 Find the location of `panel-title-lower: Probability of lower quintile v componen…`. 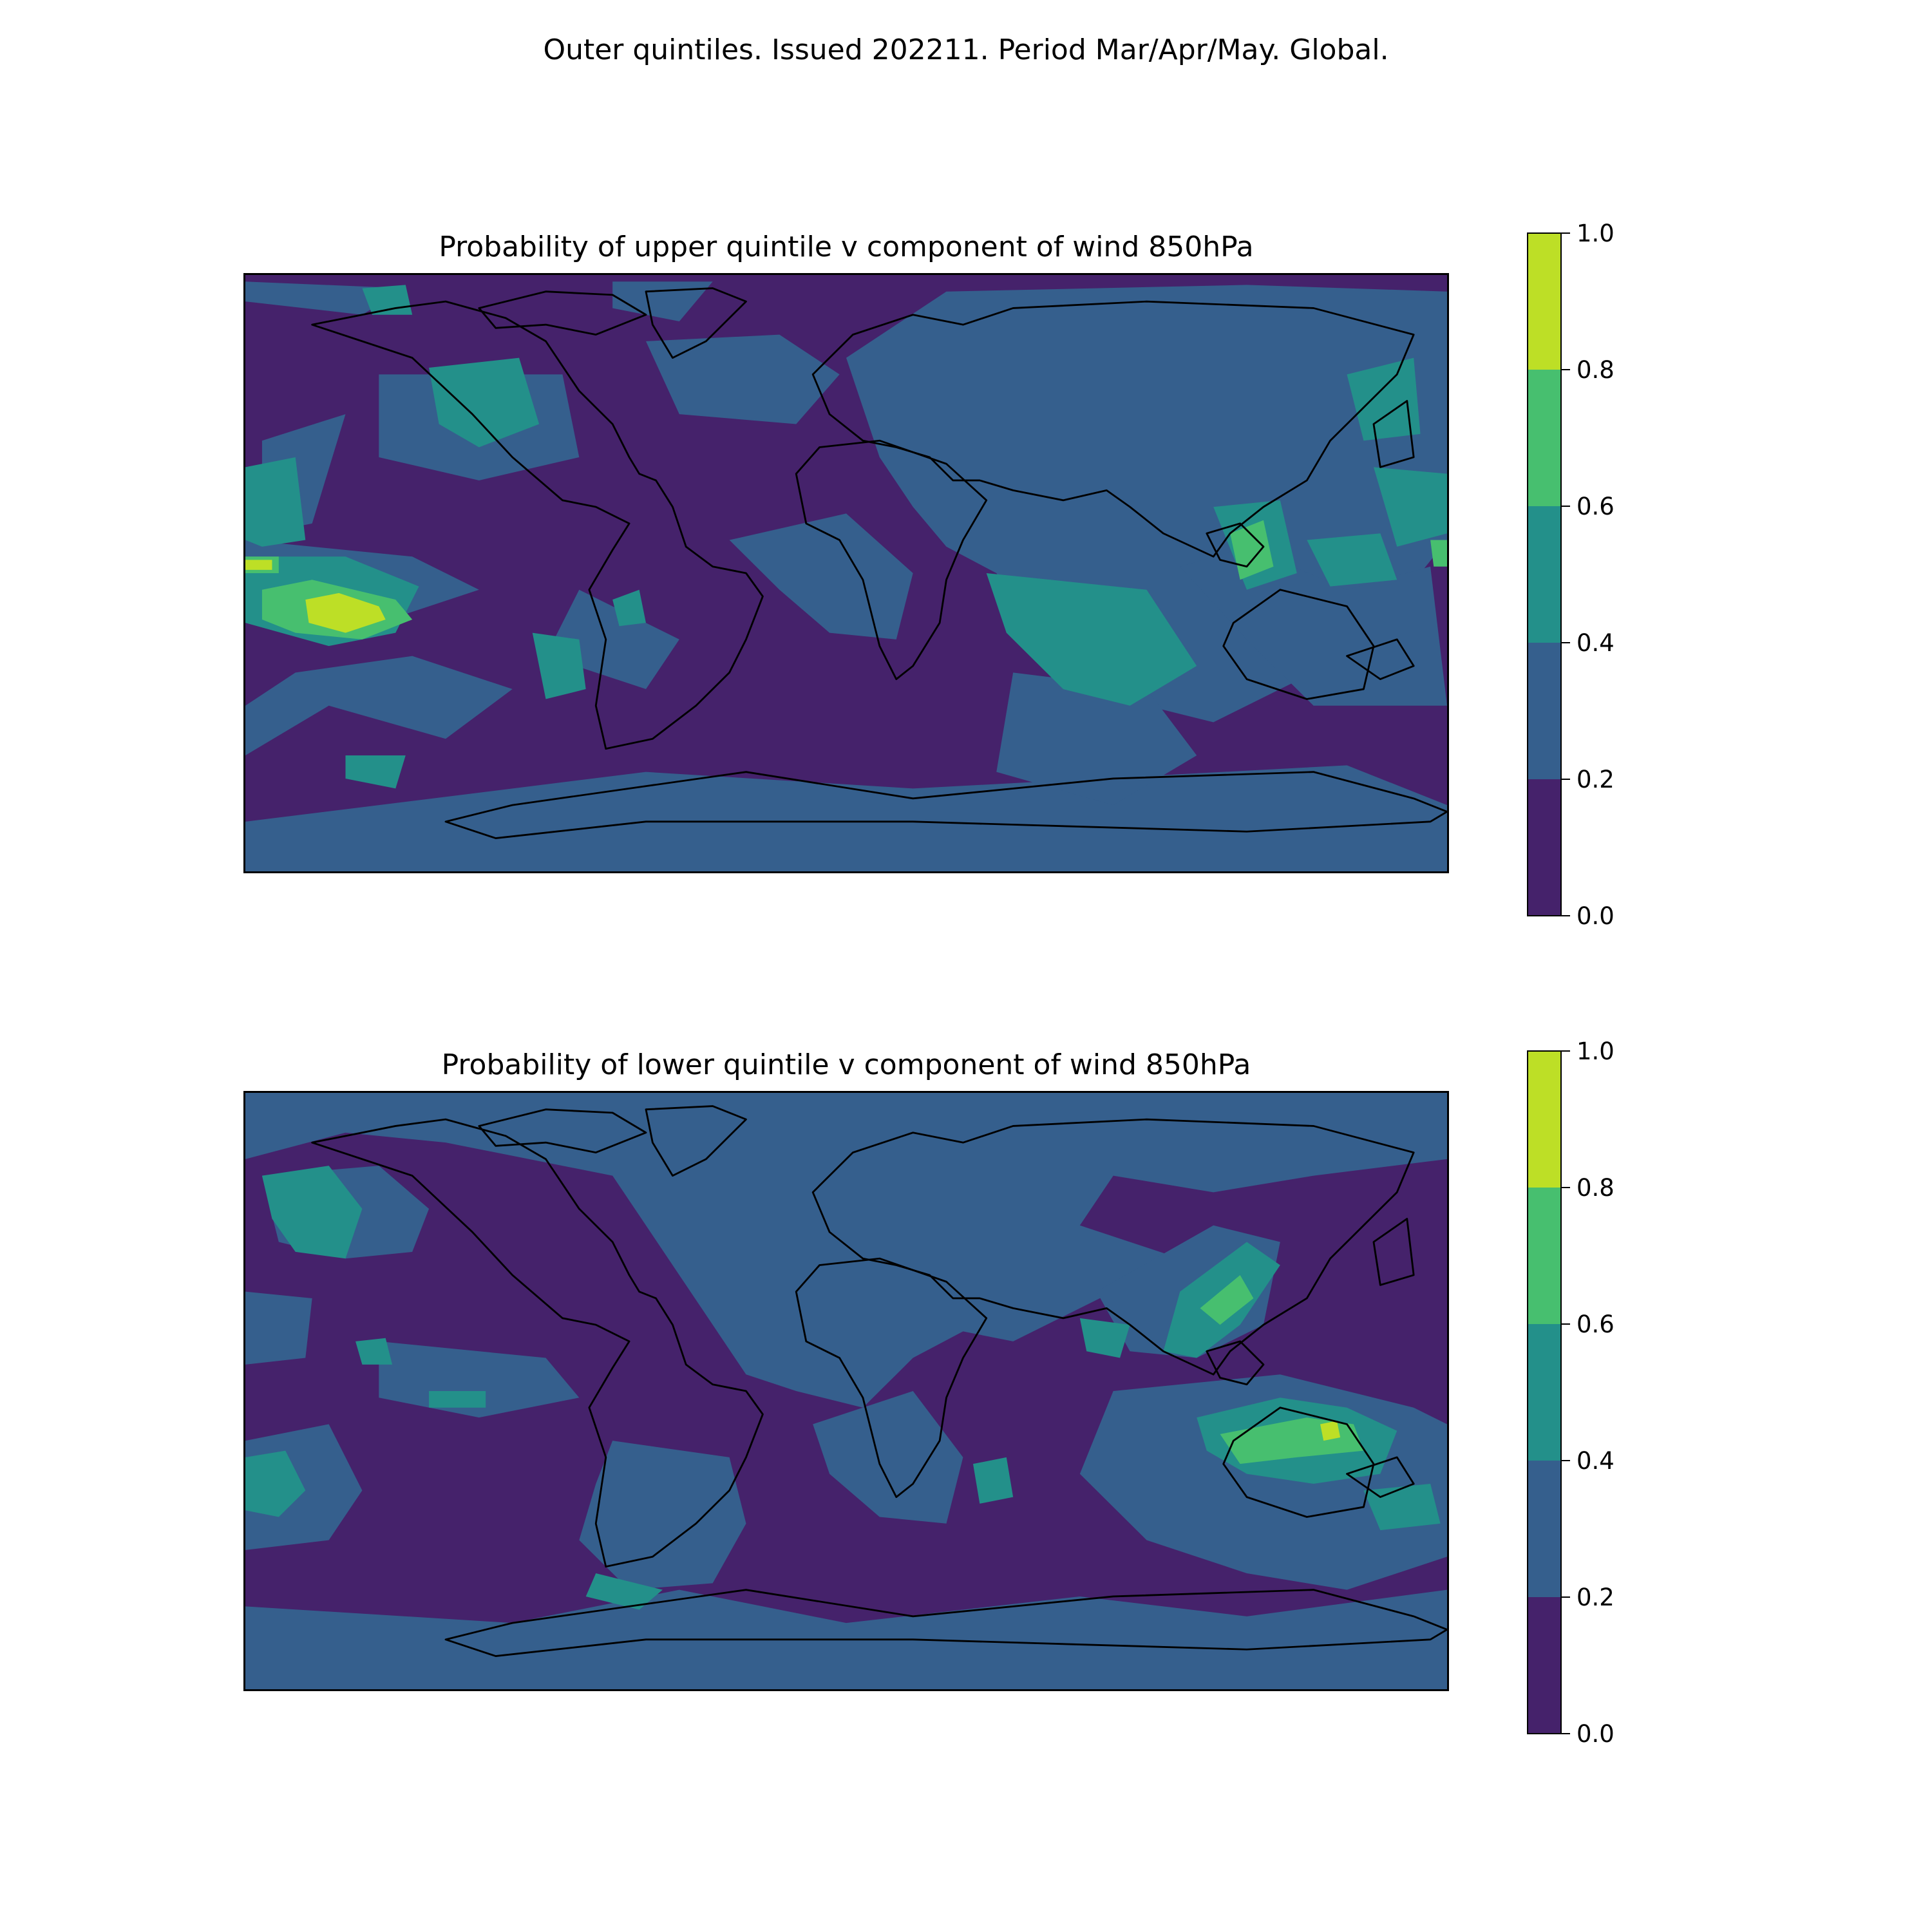

panel-title-lower: Probability of lower quintile v componen… is located at coordinates (846, 1064).